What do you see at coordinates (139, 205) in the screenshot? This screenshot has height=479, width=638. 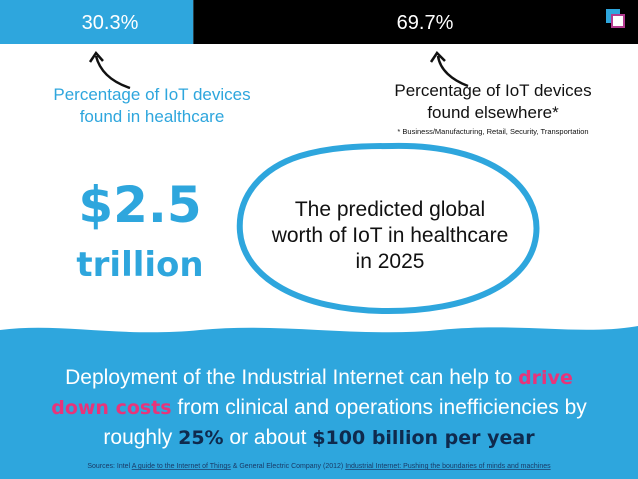 I see `highlight-amount: $2.5` at bounding box center [139, 205].